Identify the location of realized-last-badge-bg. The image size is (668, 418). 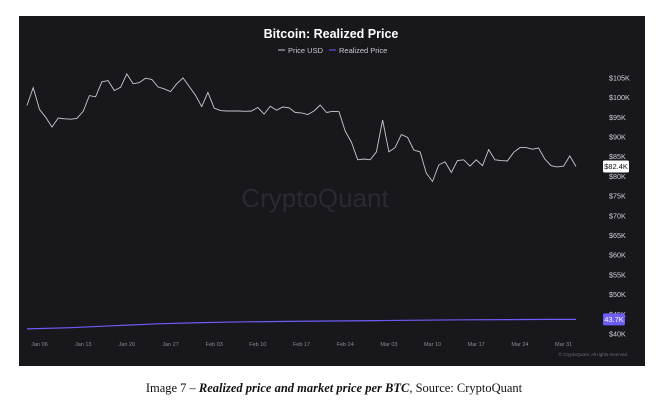
(614, 319).